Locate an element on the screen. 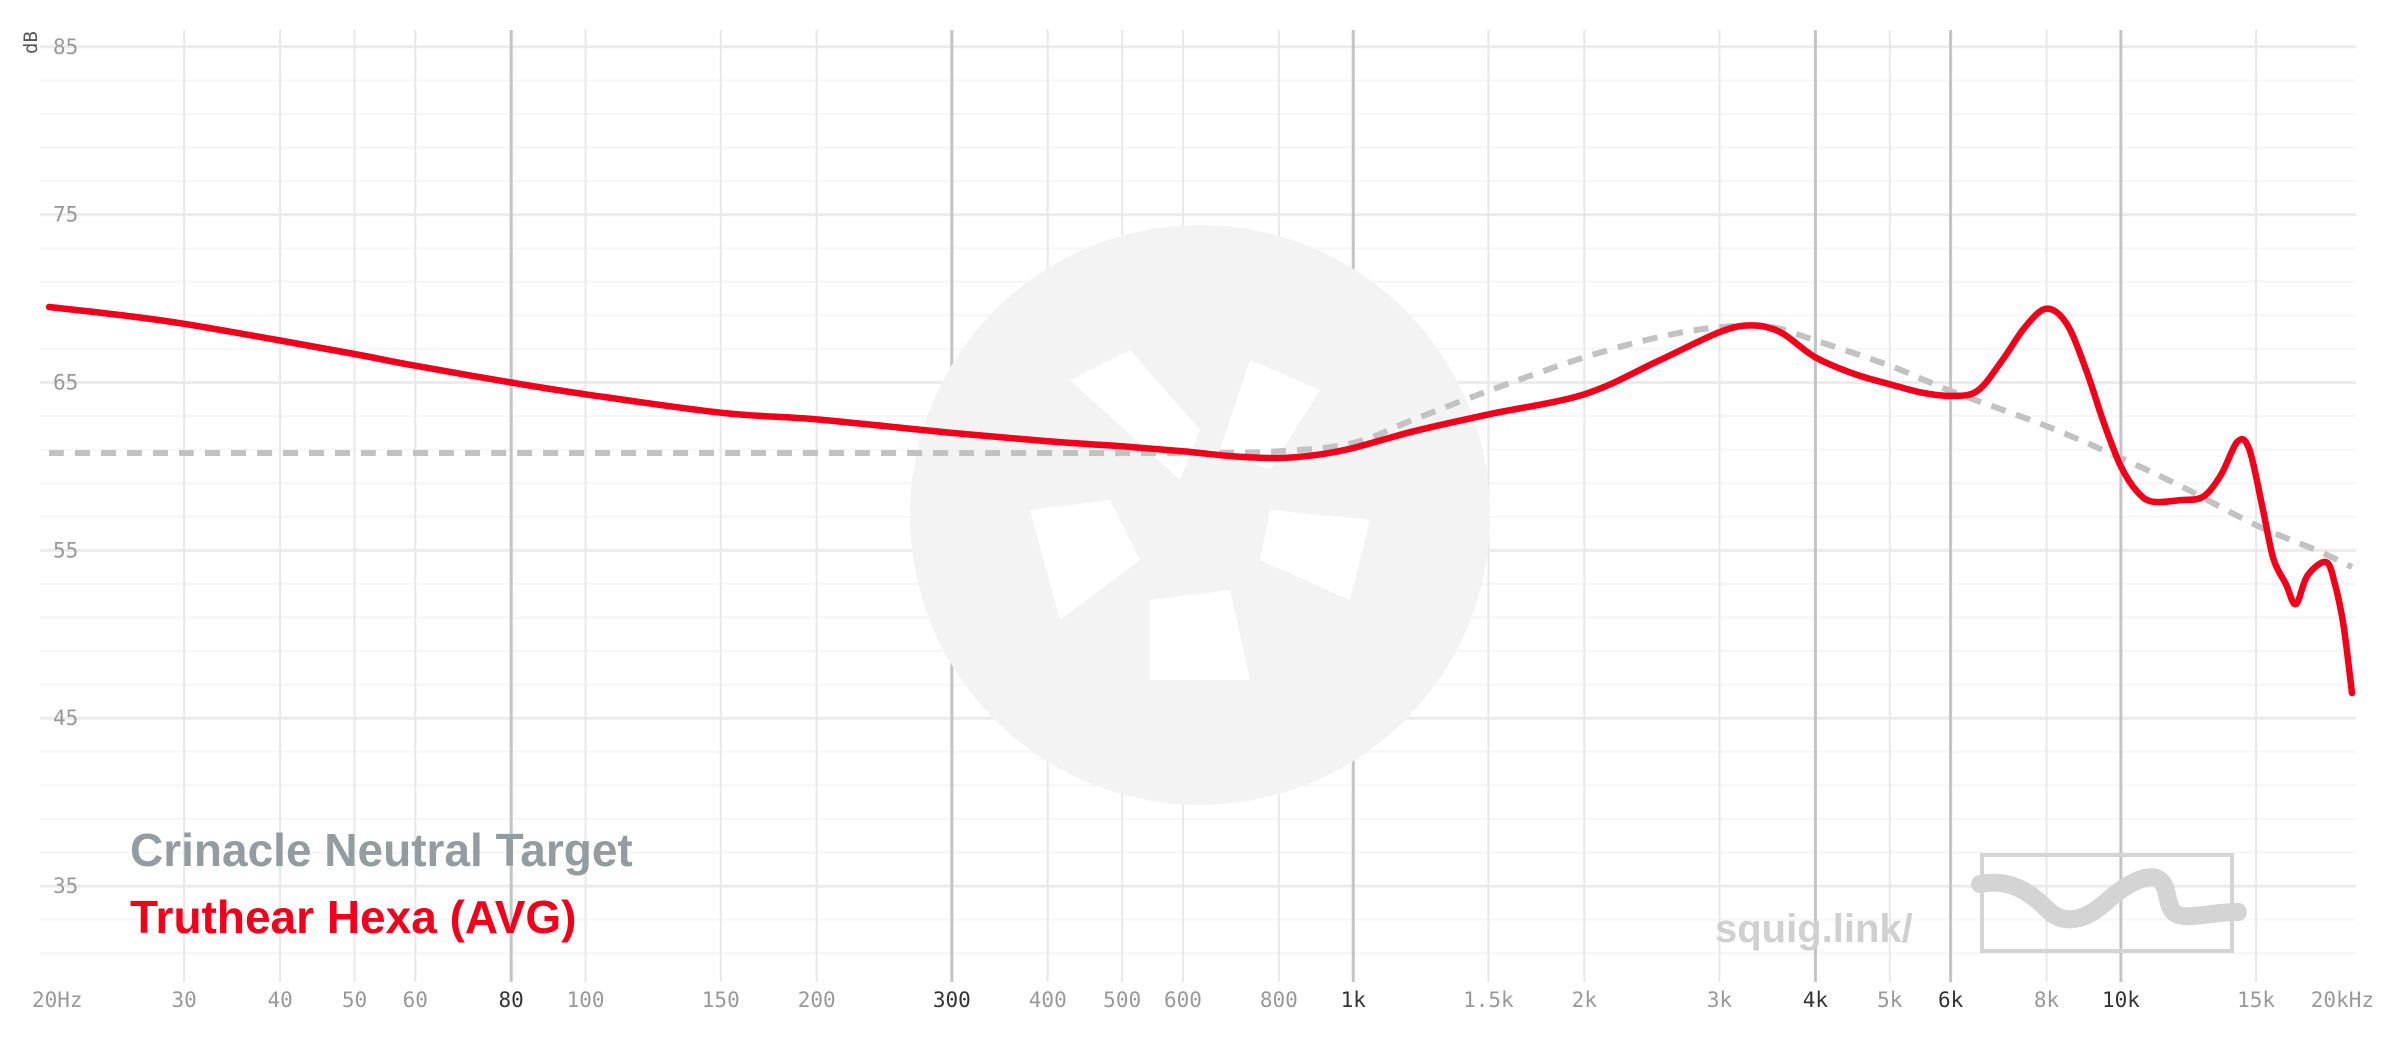  watermark-circle is located at coordinates (1200, 515).